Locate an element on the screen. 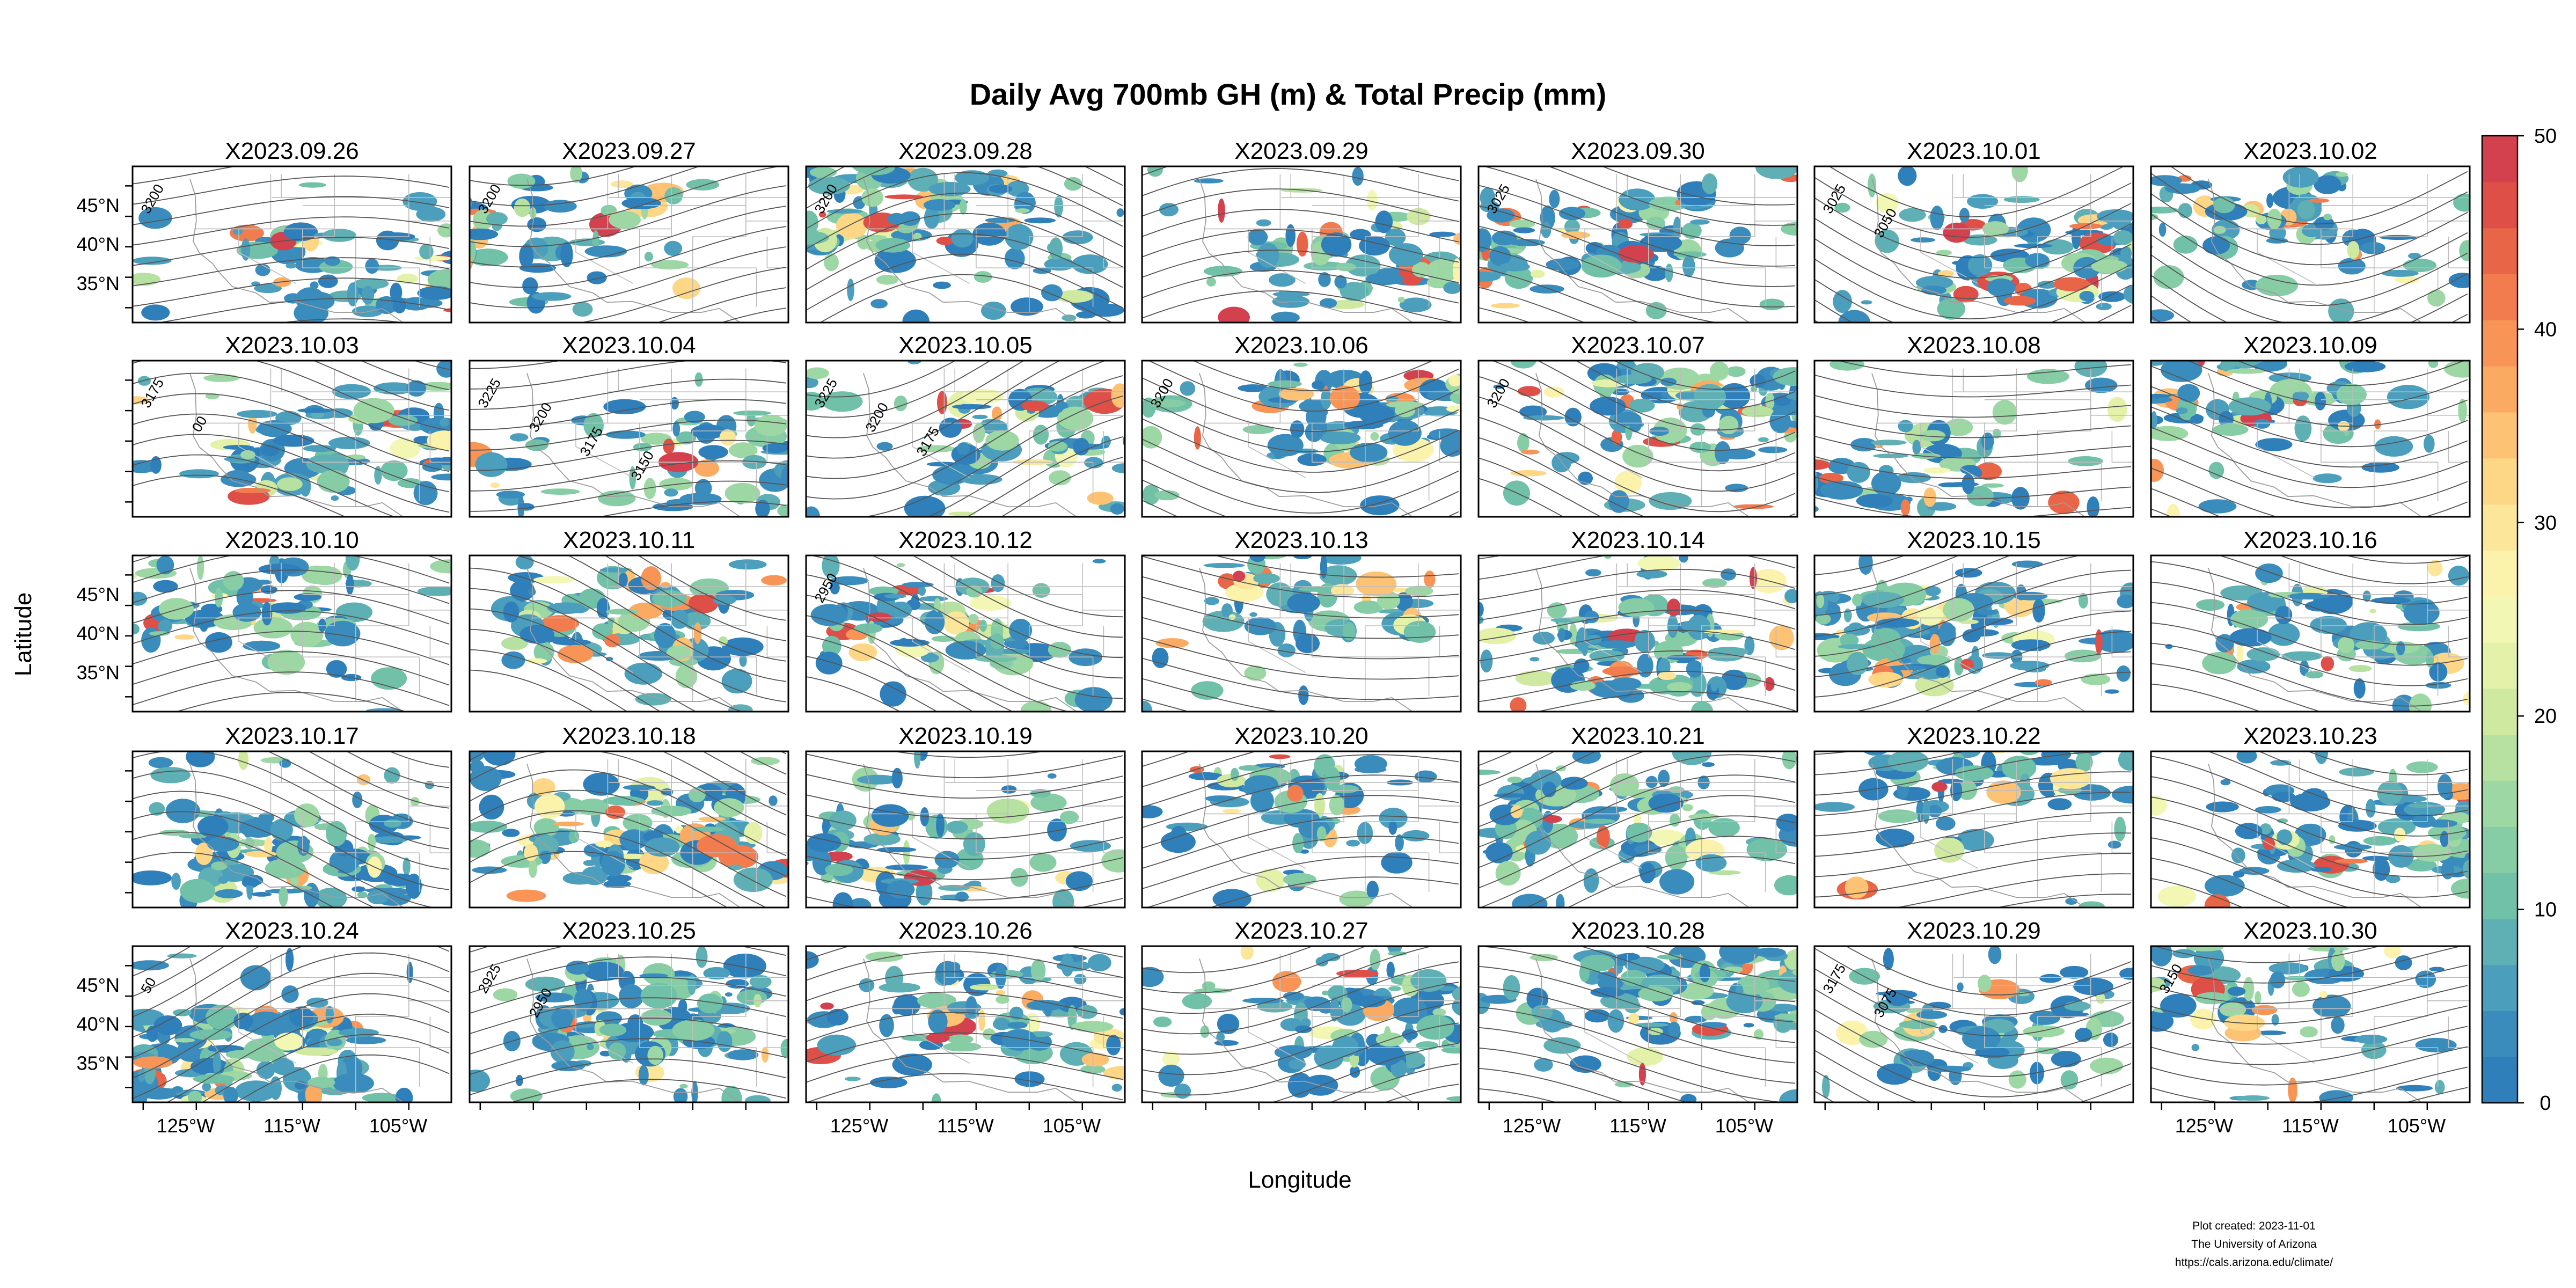  precip-field is located at coordinates (1301, 1024).